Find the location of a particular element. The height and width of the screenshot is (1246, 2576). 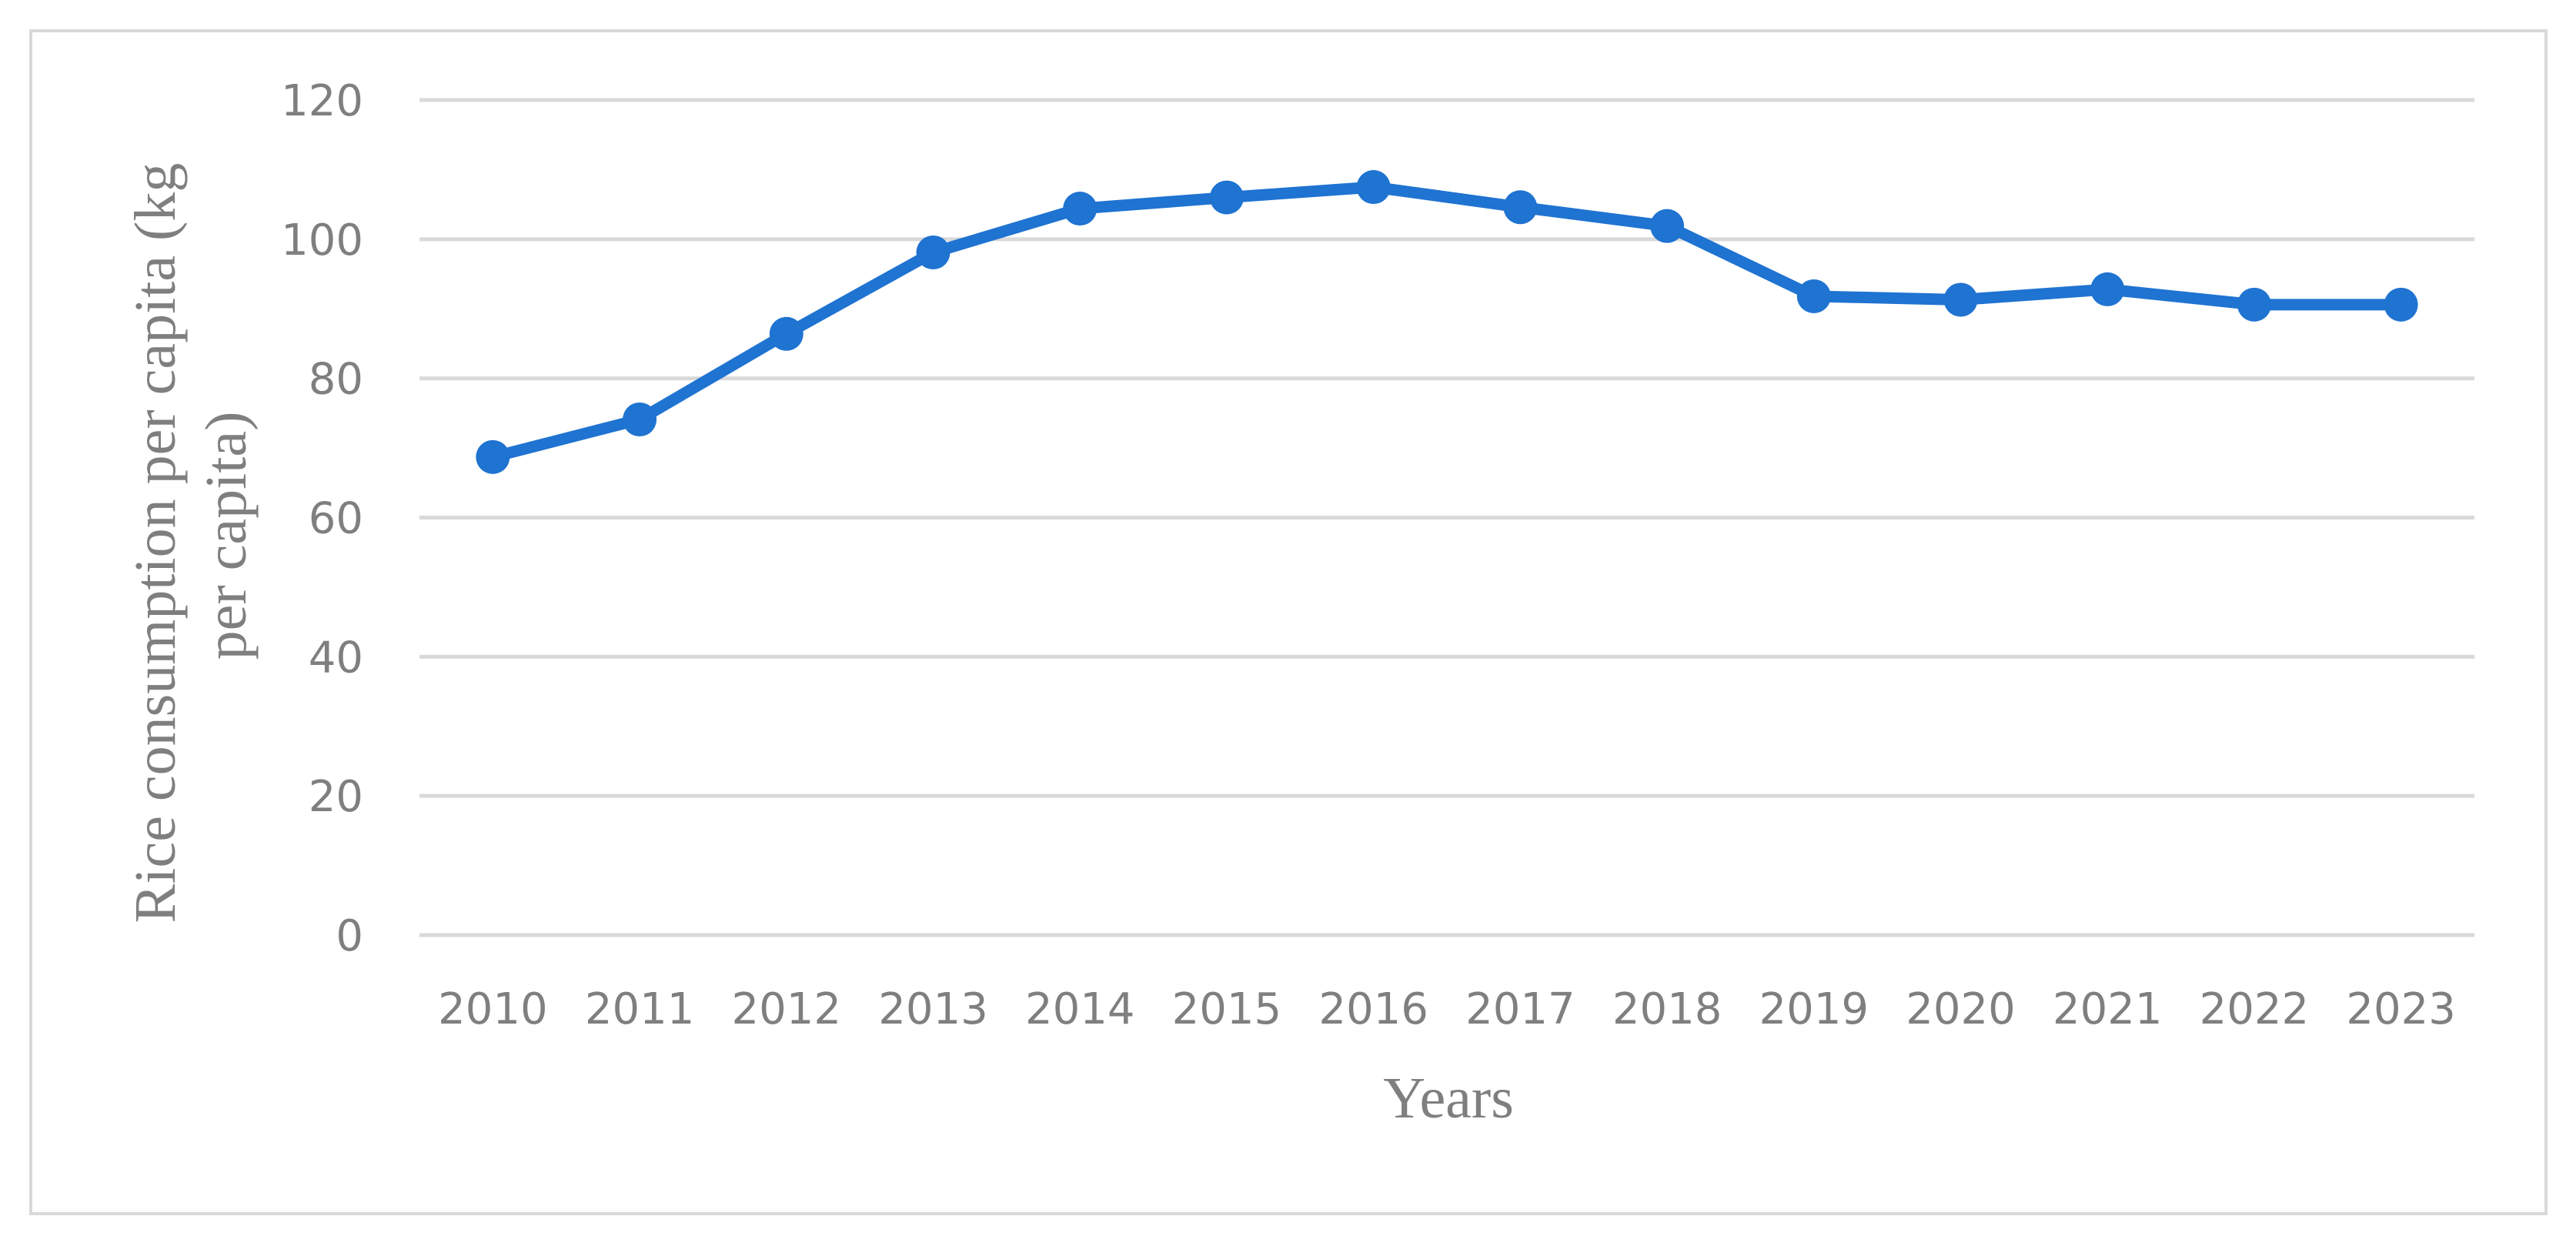

y-axis-title-line-2: per capita) is located at coordinates (226, 536).